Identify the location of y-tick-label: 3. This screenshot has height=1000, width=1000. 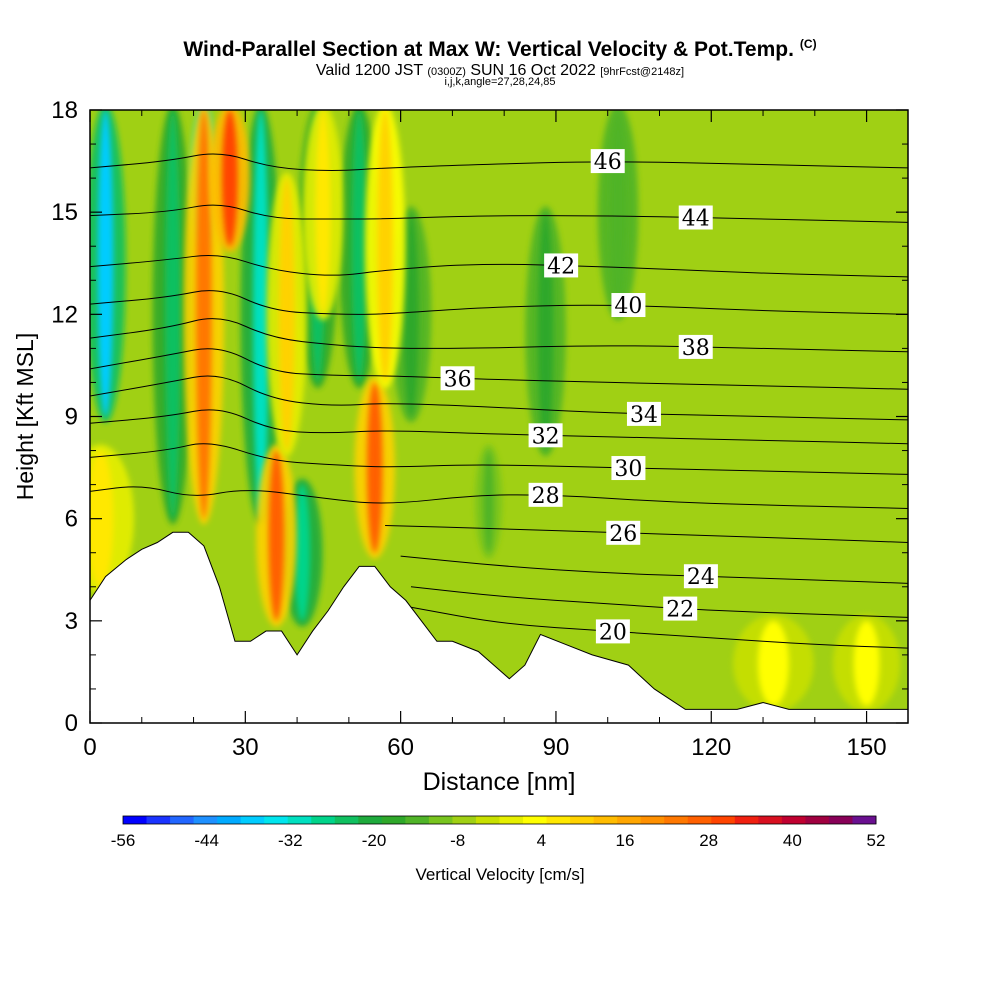
(71, 621).